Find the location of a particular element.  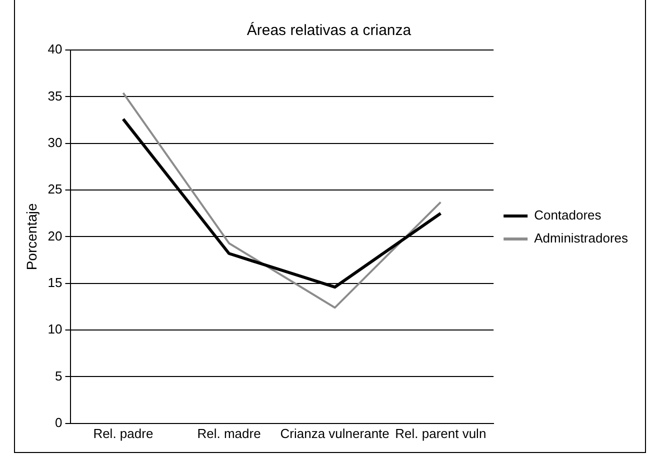

legend-label: Administradores is located at coordinates (581, 238).